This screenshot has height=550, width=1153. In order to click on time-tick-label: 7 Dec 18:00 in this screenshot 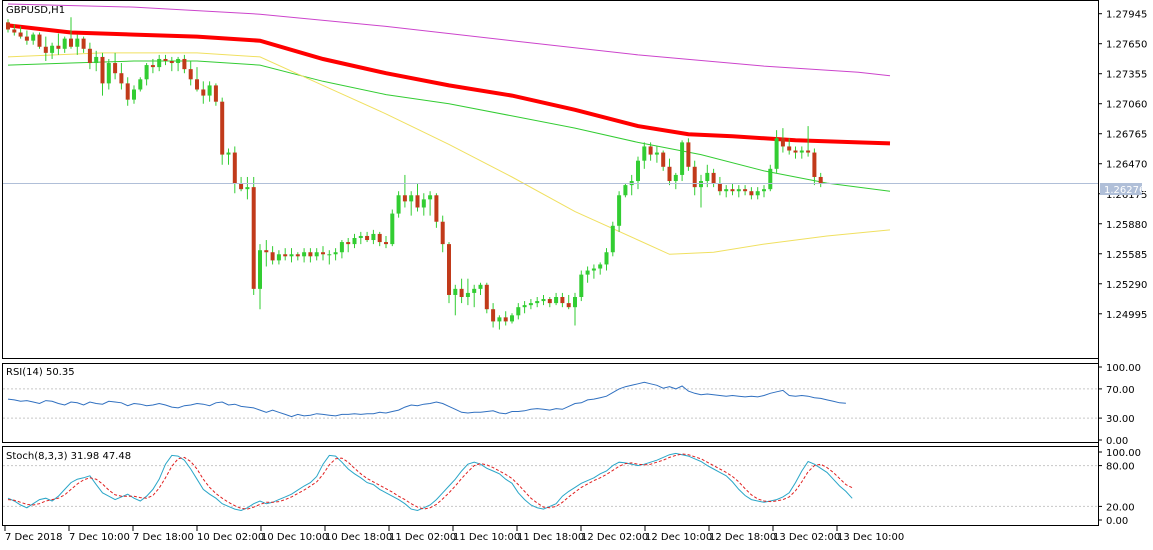, I will do `click(163, 537)`.